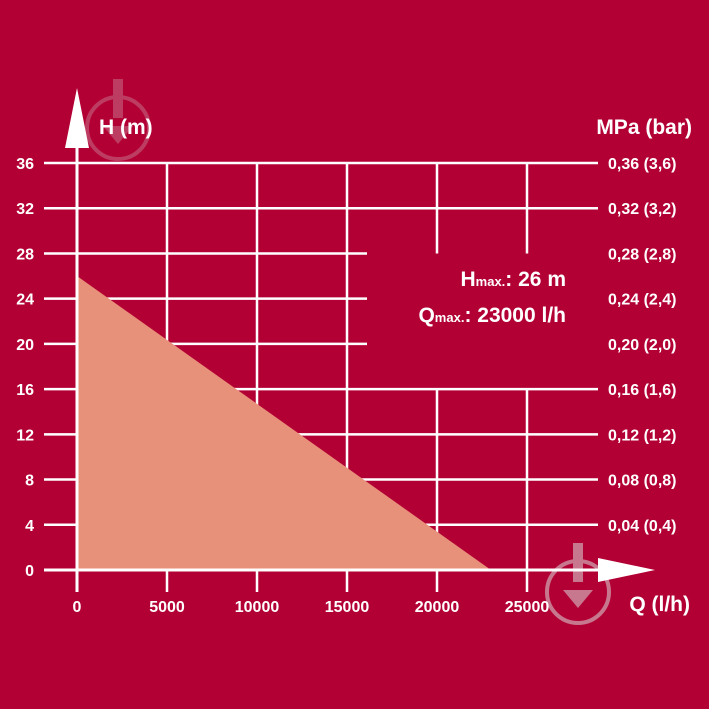 This screenshot has width=709, height=709. I want to click on y-right-tick-label-8: 0,32 (3,2), so click(642, 209).